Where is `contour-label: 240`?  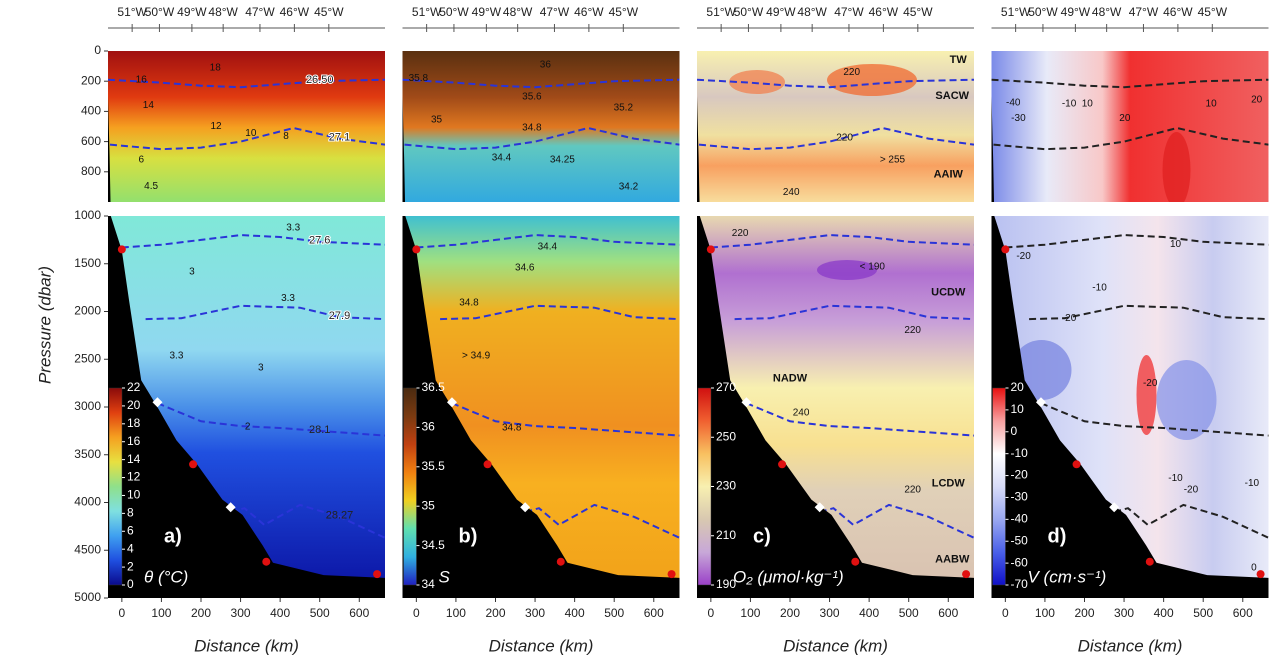
contour-label: 240 is located at coordinates (791, 192).